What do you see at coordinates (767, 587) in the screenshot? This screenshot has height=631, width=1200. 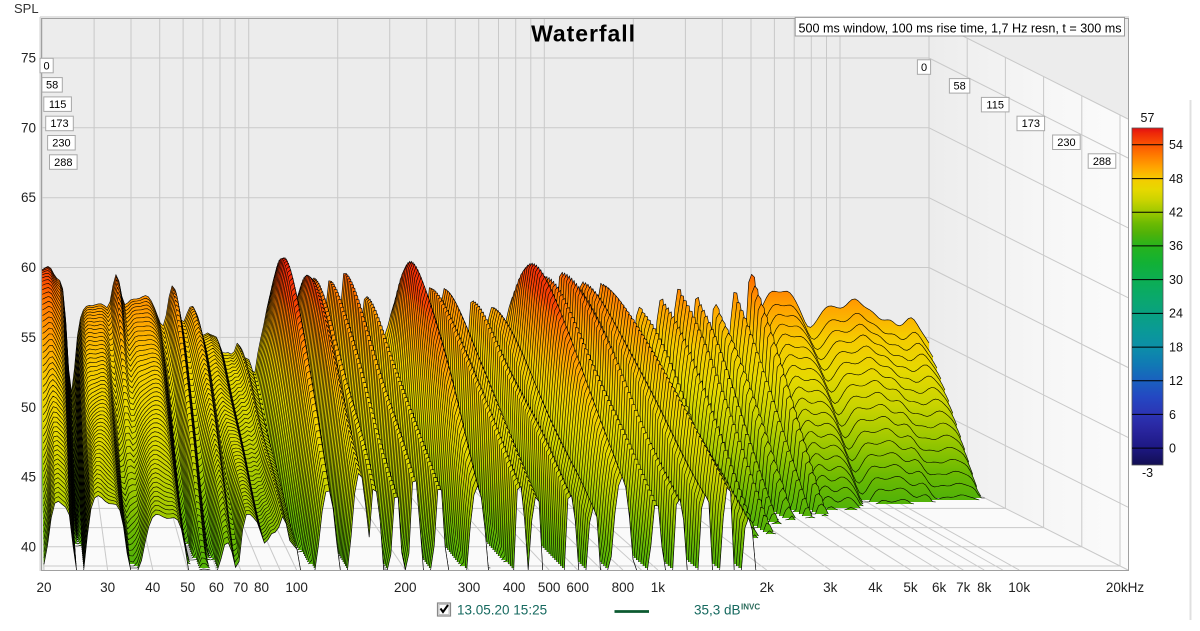 I see `svg-text: 2k` at bounding box center [767, 587].